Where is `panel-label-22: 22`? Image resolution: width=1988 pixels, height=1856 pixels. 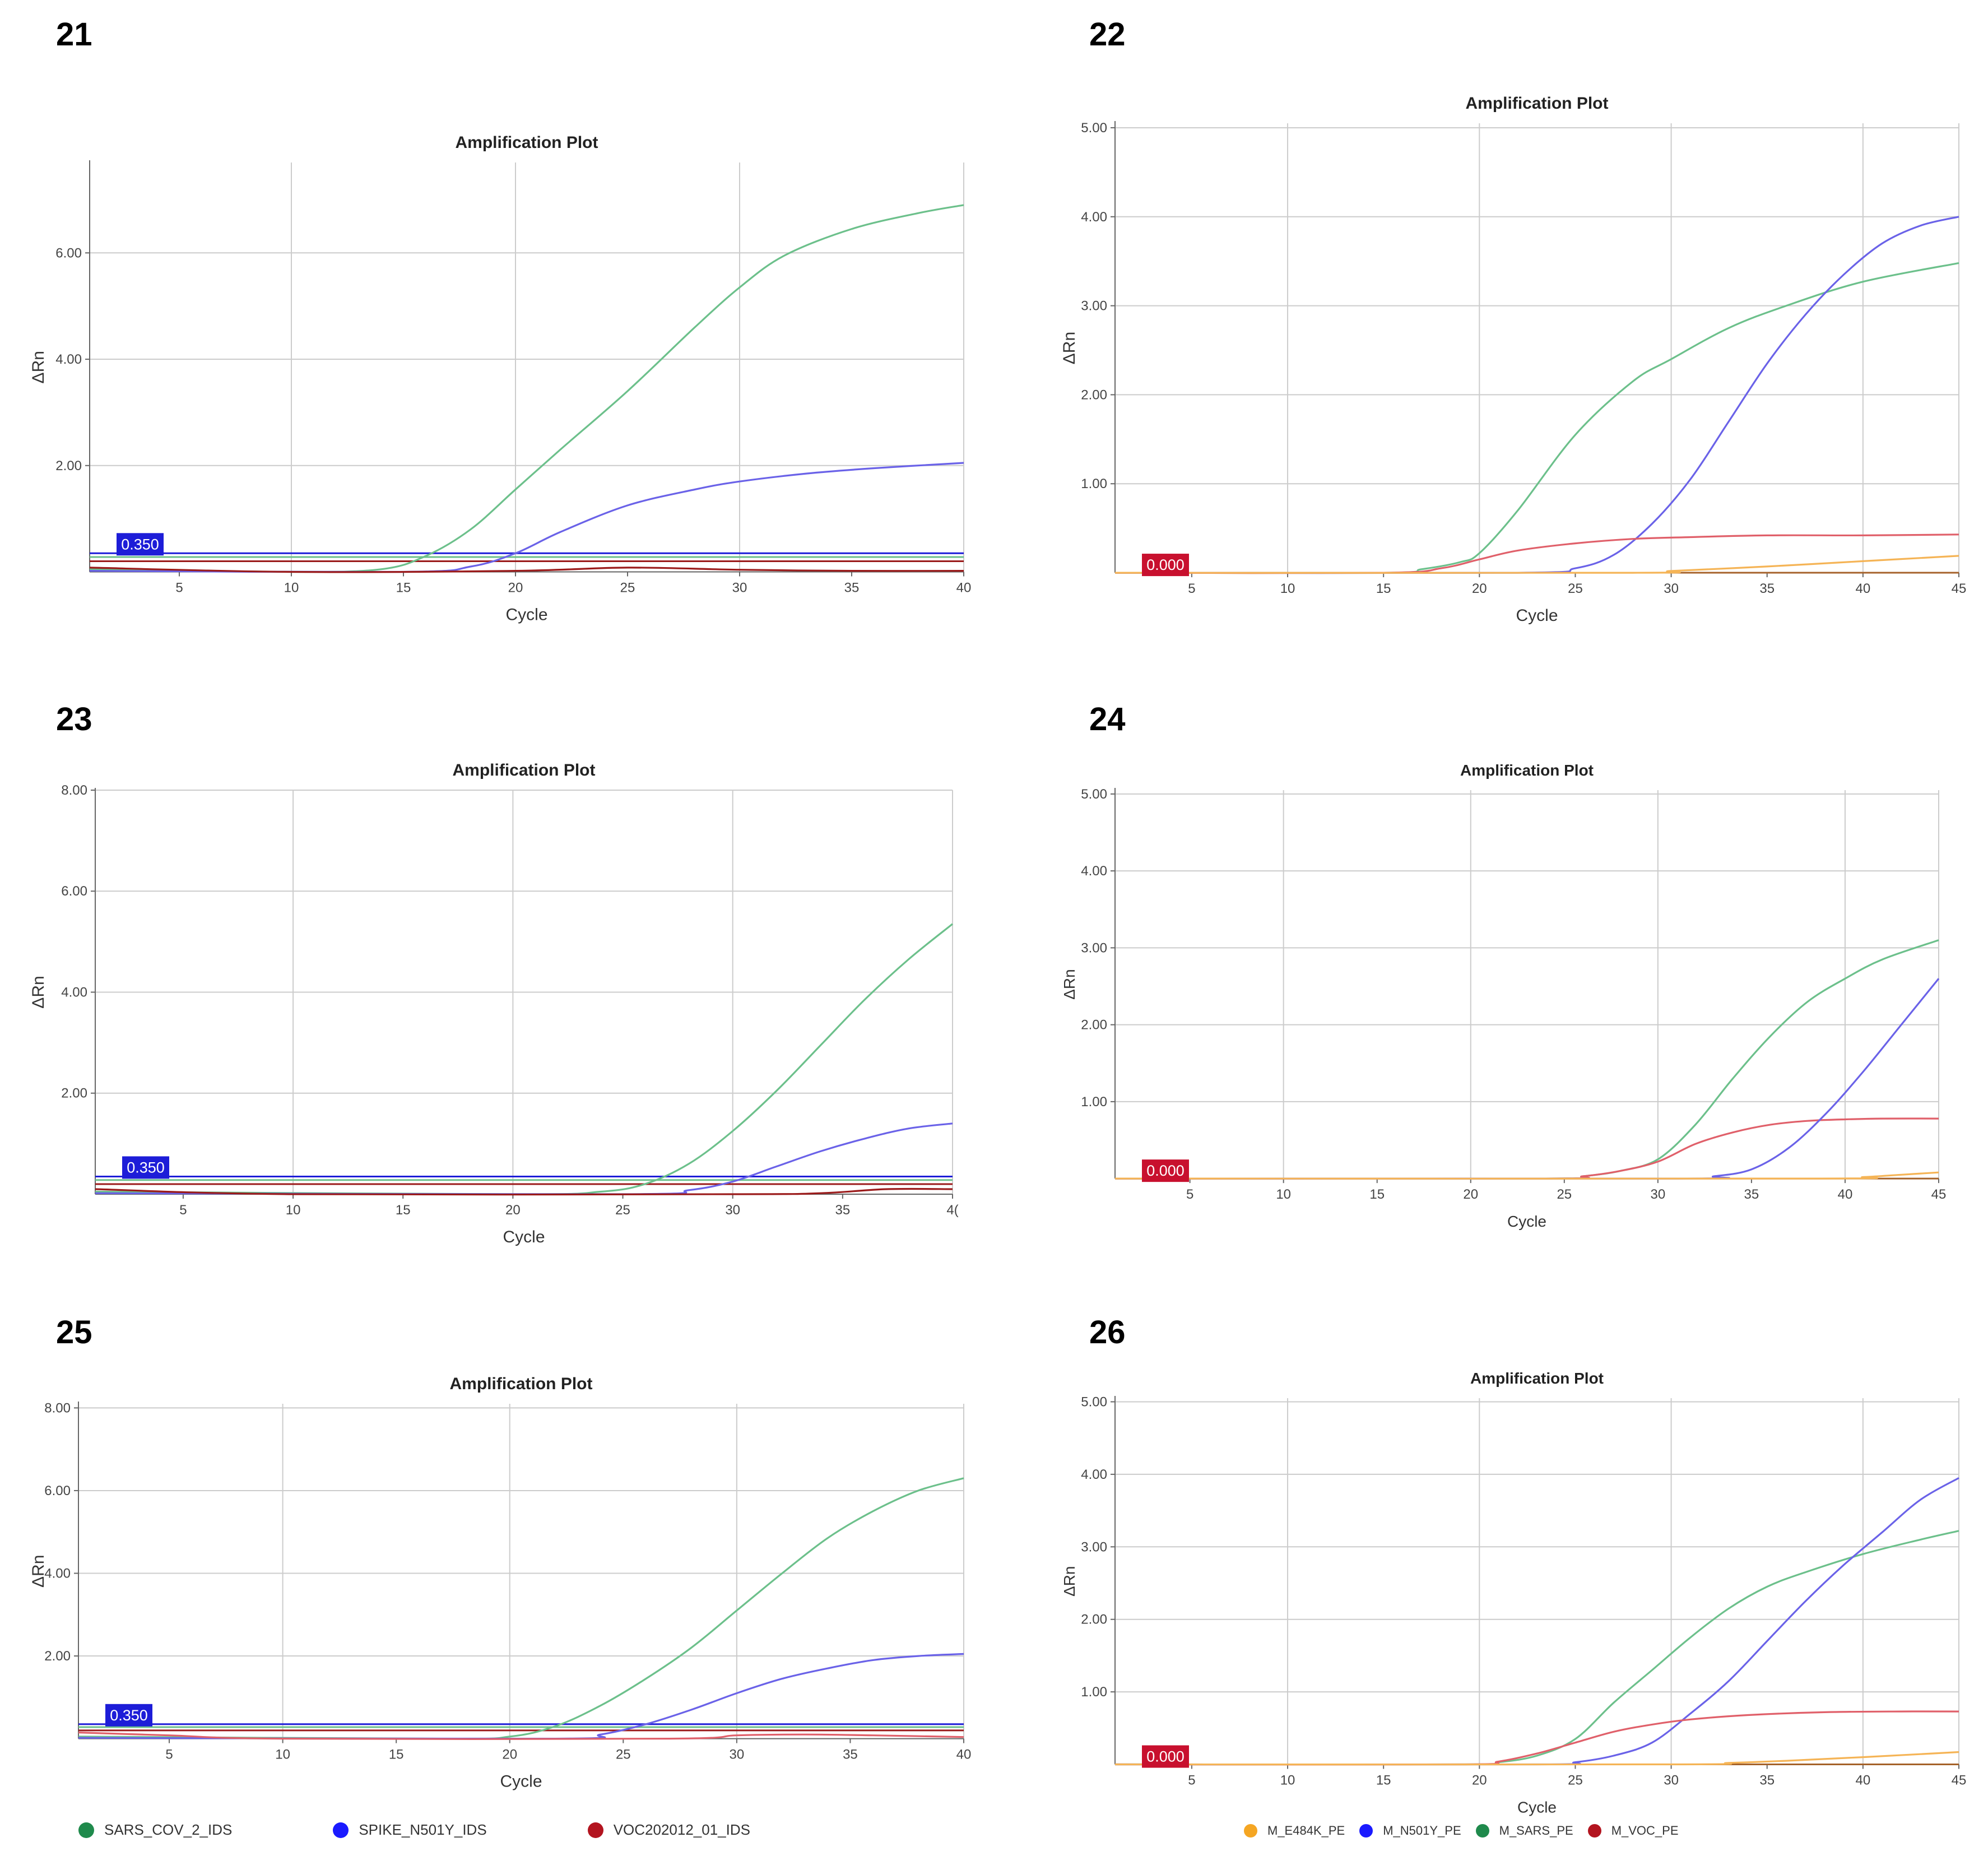
panel-label-22: 22 is located at coordinates (1107, 34).